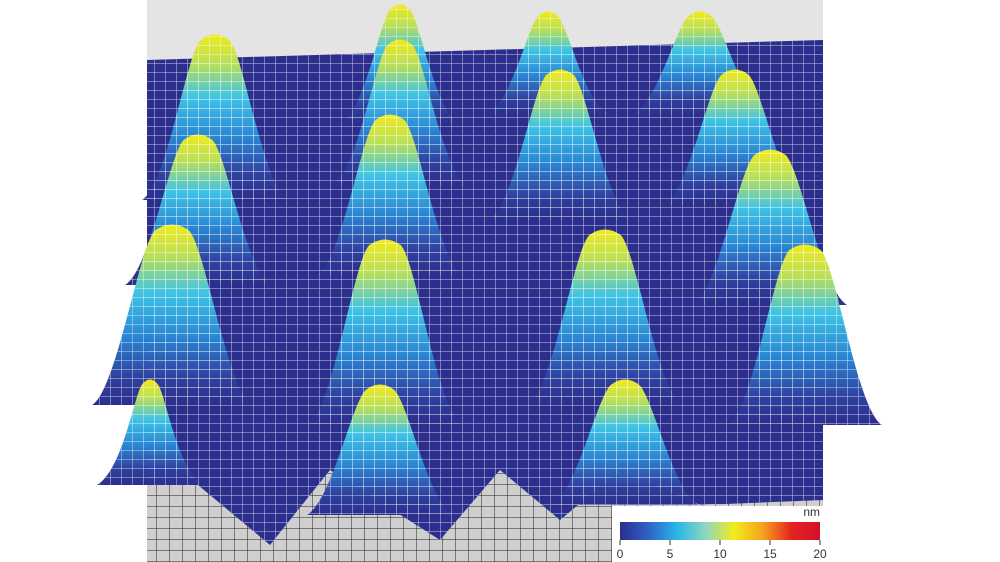 This screenshot has height=562, width=1000. I want to click on colorbar-tick-label: 0, so click(620, 554).